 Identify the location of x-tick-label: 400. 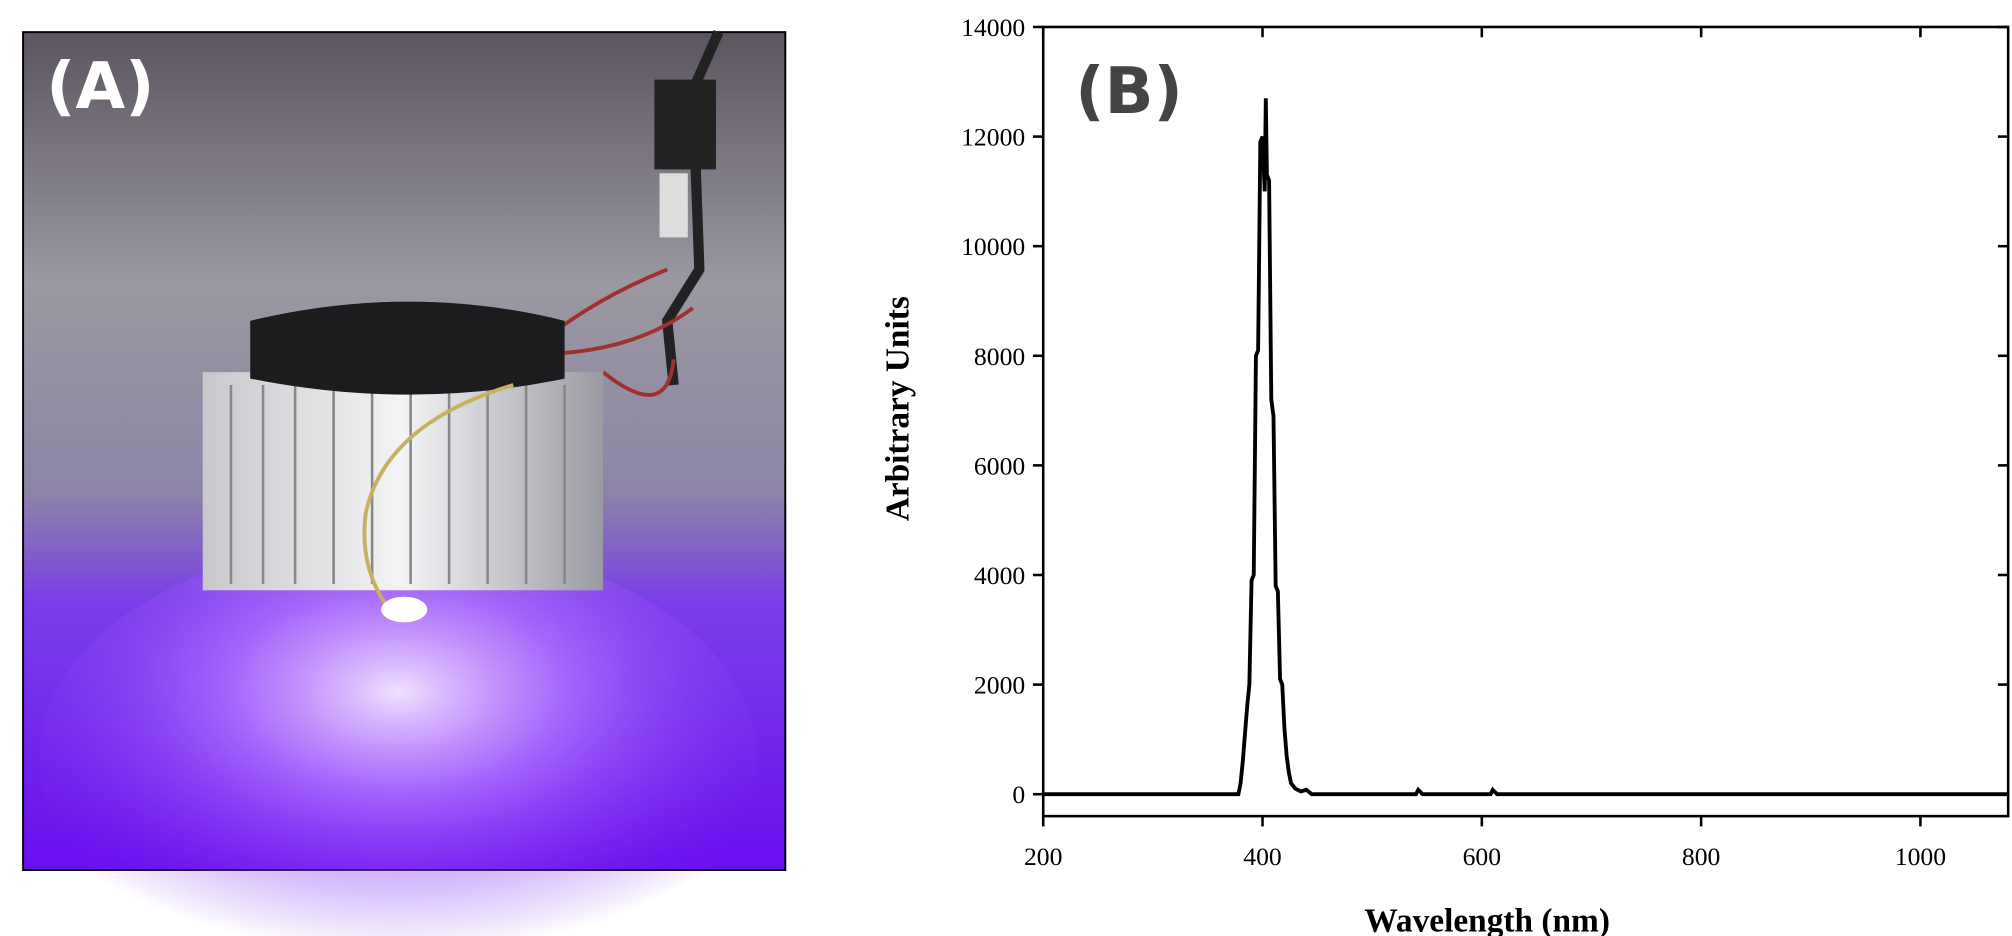
(1262, 856).